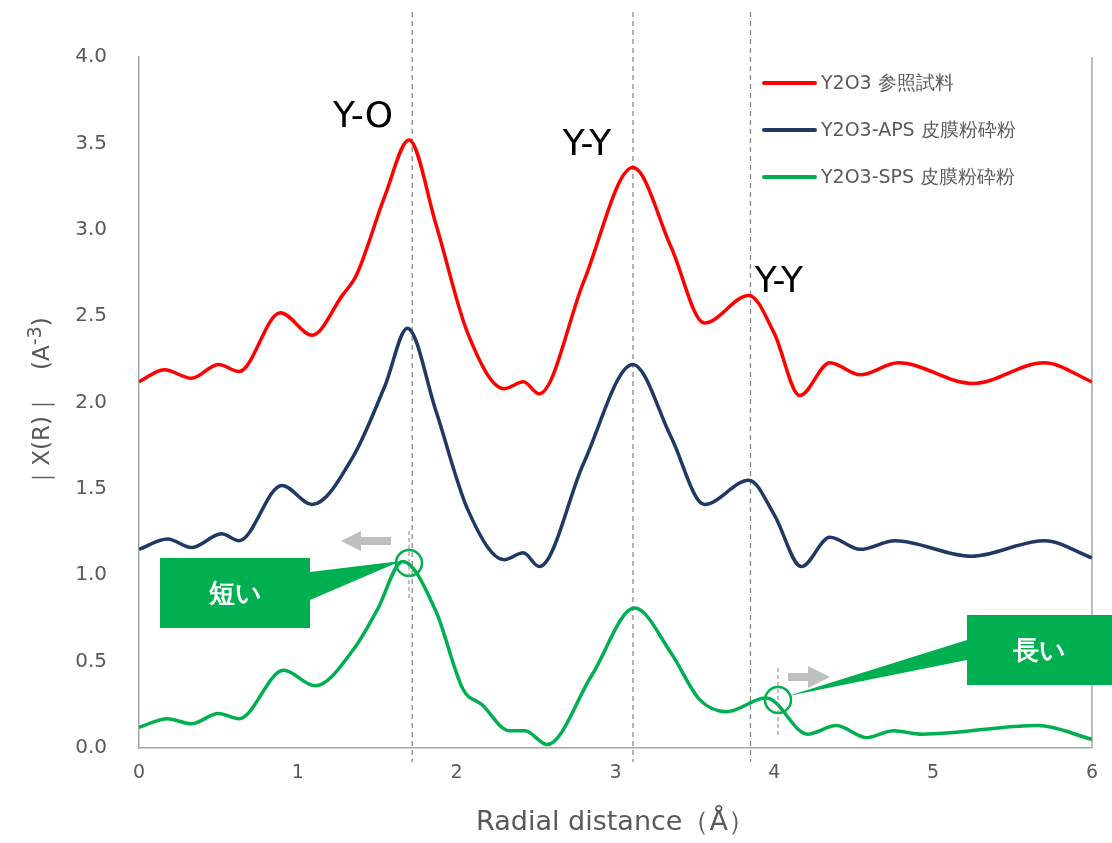 The image size is (1112, 843). I want to click on y-tick-label: 0.5, so click(91, 659).